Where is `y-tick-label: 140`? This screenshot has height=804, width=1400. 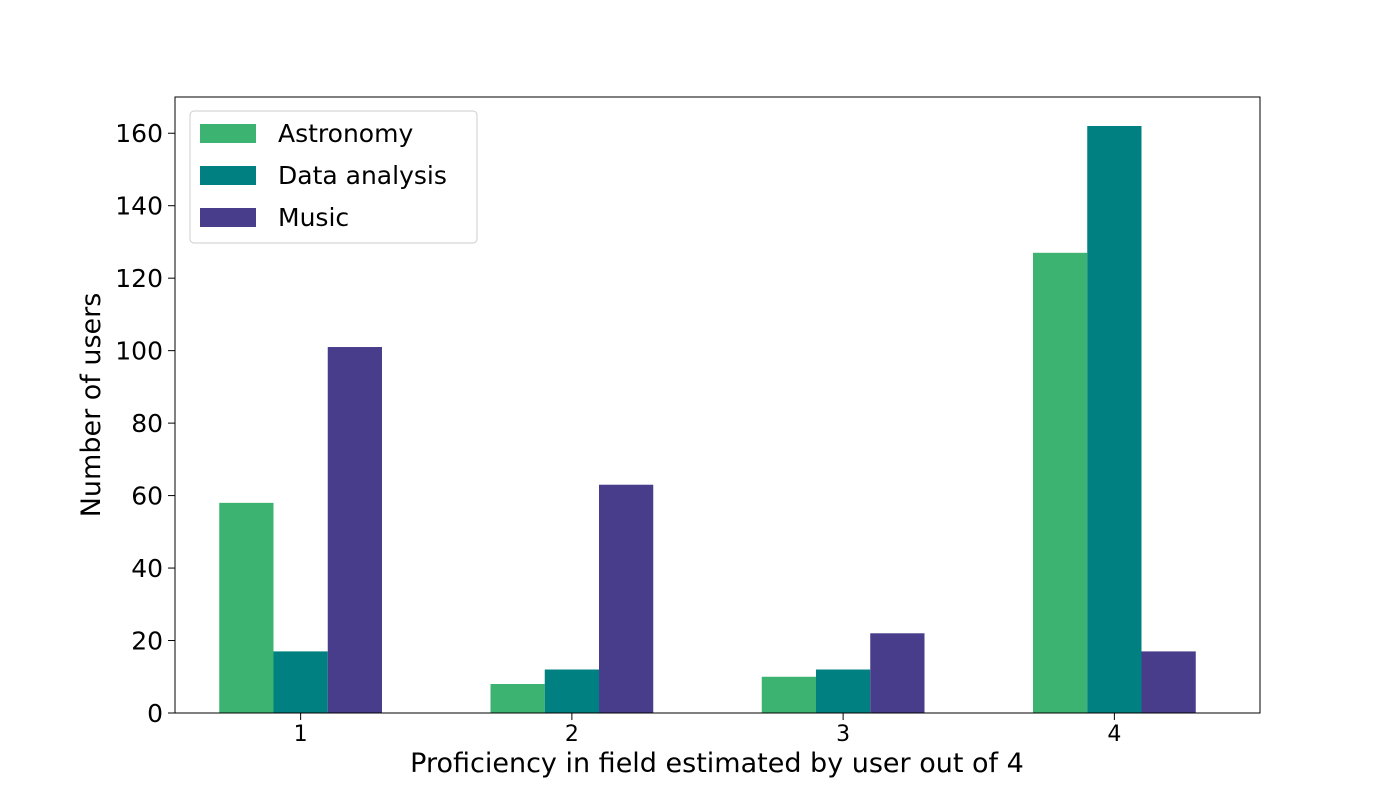 y-tick-label: 140 is located at coordinates (139, 206).